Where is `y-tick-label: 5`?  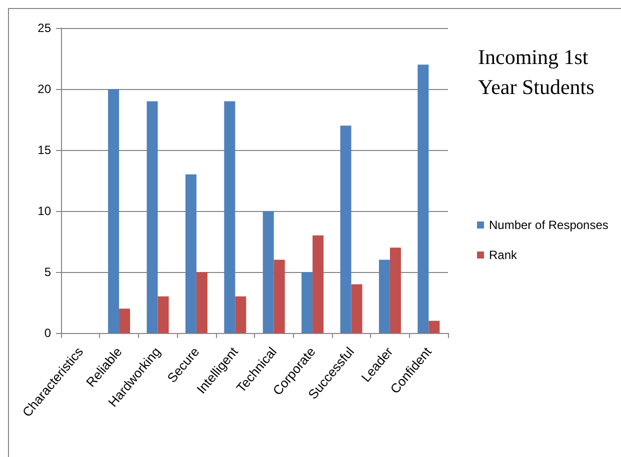
y-tick-label: 5 is located at coordinates (48, 272).